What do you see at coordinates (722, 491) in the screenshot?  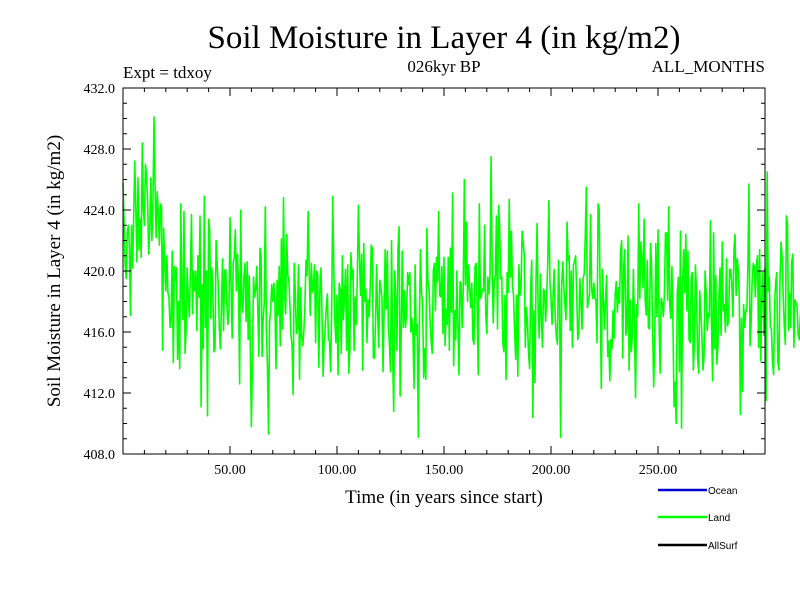 I see `legend-label-ocean: Ocean` at bounding box center [722, 491].